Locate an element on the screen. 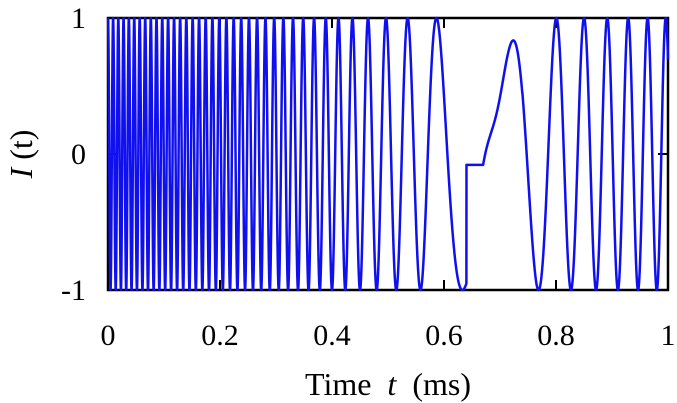 This screenshot has height=403, width=677. y-tick-label: 0 is located at coordinates (78, 154).